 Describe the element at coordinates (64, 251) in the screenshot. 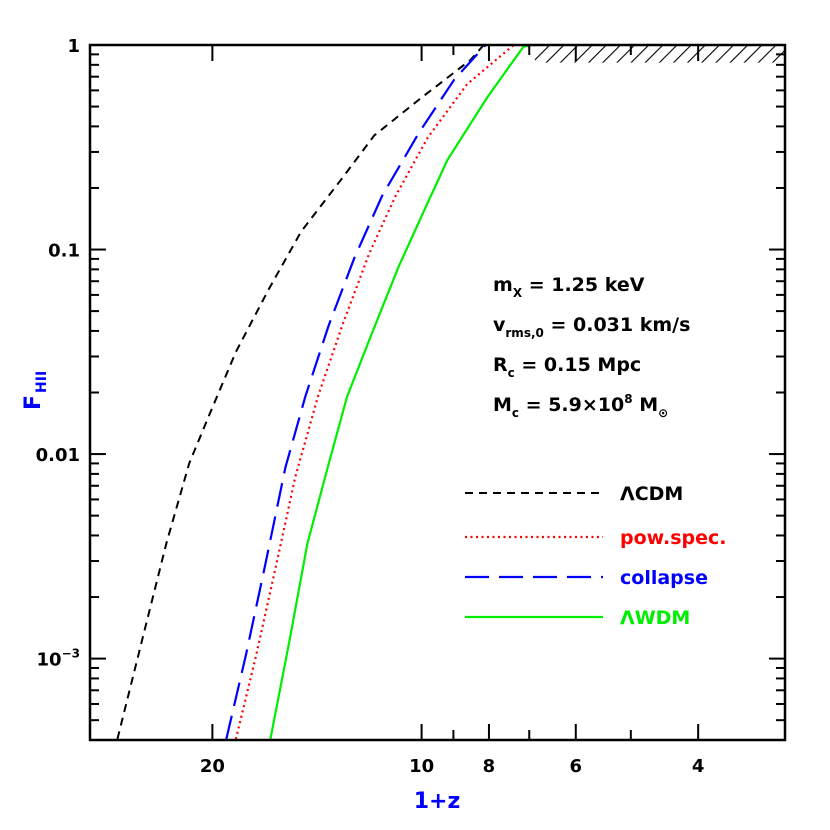

I see `y-tick-label: 0.1` at that location.